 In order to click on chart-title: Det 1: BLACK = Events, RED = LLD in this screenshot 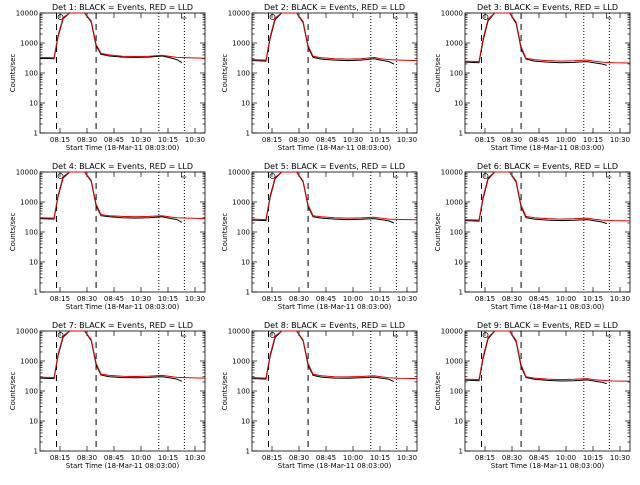, I will do `click(122, 7)`.